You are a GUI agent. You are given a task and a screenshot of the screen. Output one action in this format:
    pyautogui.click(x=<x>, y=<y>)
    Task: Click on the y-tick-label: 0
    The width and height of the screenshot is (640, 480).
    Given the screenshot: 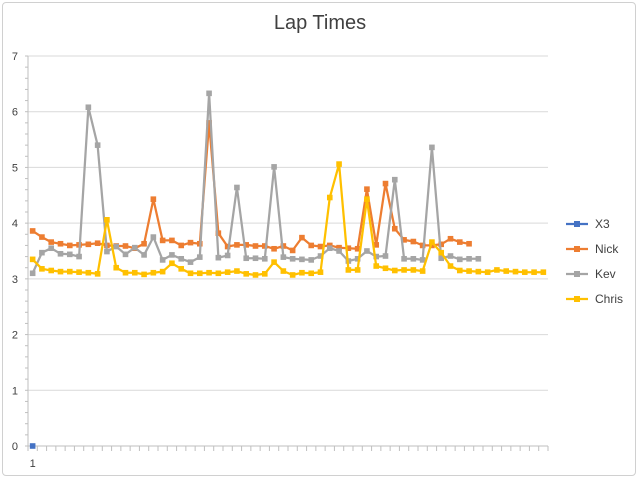 What is the action you would take?
    pyautogui.click(x=15, y=447)
    